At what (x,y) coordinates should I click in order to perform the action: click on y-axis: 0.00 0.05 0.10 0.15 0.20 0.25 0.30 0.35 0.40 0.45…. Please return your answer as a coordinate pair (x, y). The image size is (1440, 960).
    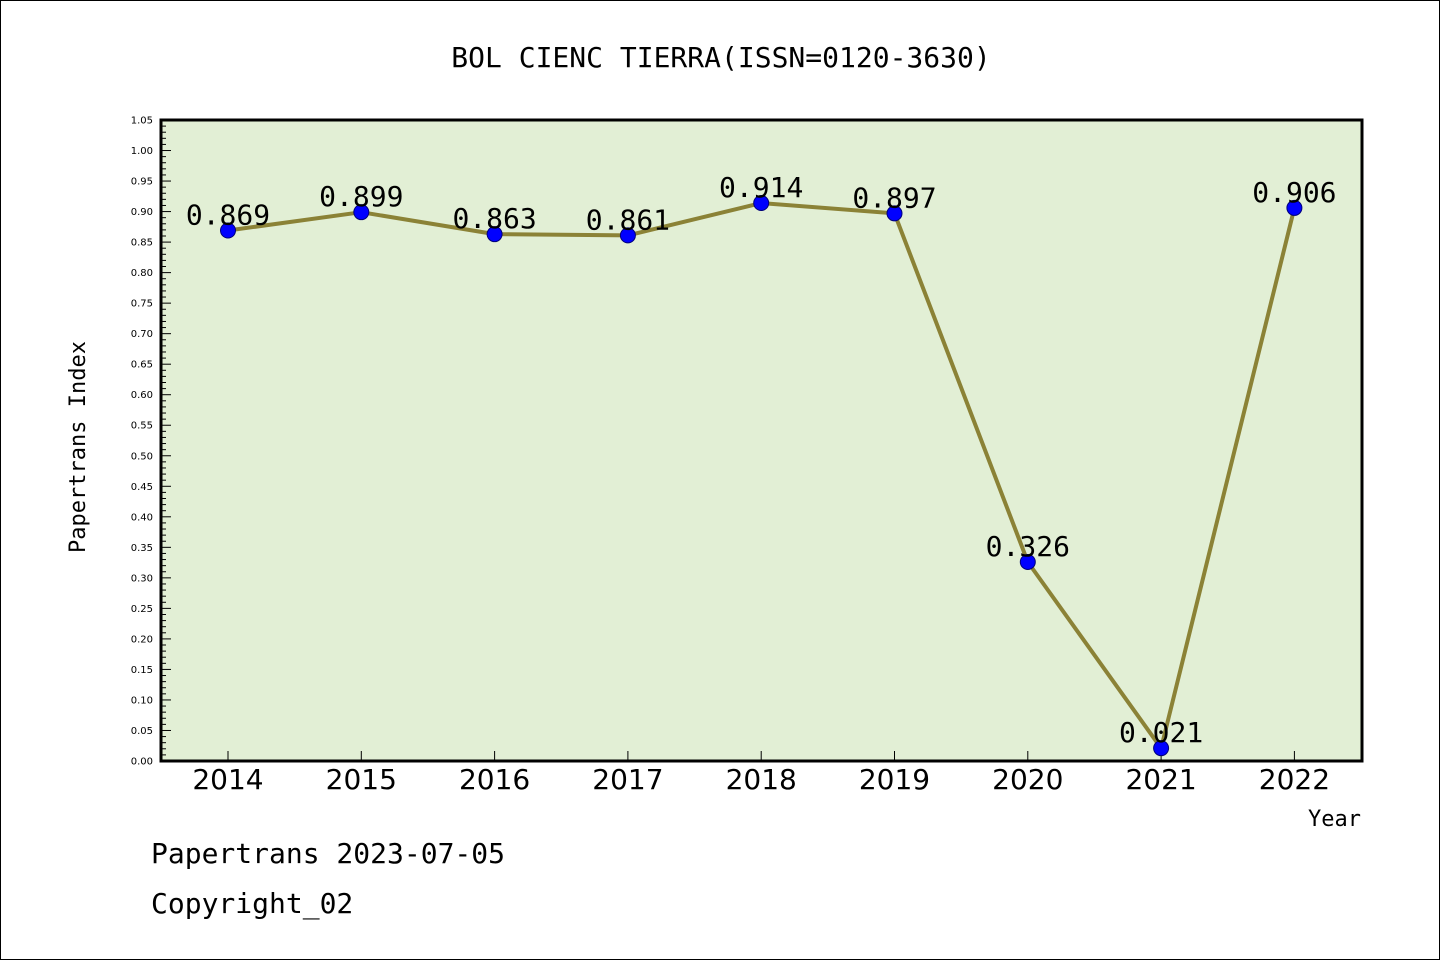
    Looking at the image, I should click on (151, 442).